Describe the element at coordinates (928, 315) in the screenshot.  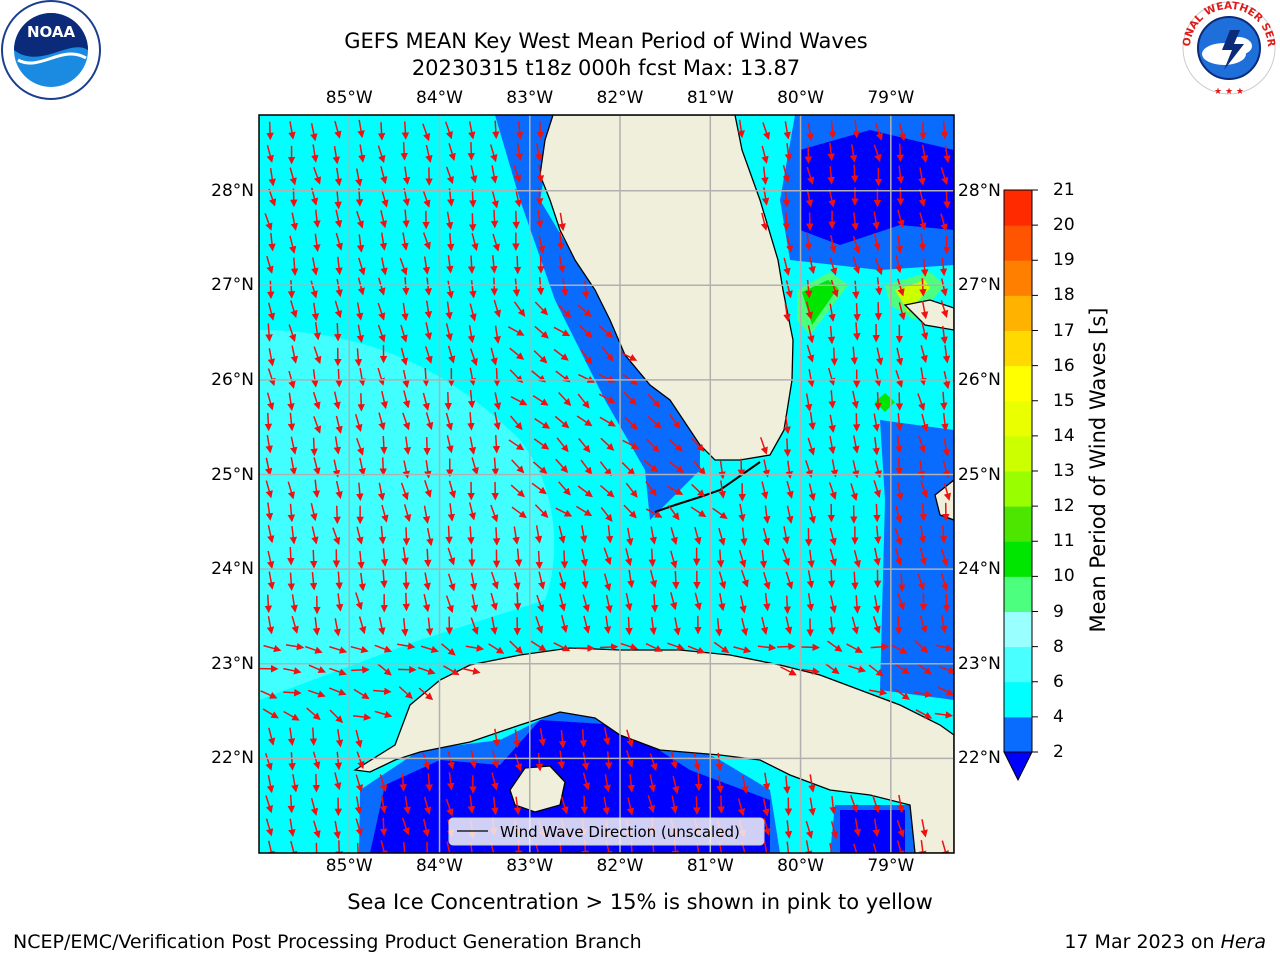
I see `grand-bahama` at that location.